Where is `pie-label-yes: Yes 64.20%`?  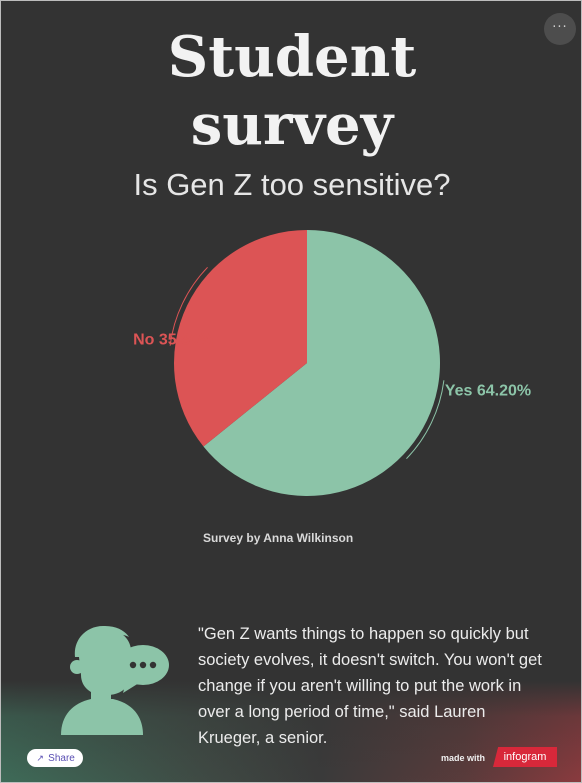 pie-label-yes: Yes 64.20% is located at coordinates (488, 390).